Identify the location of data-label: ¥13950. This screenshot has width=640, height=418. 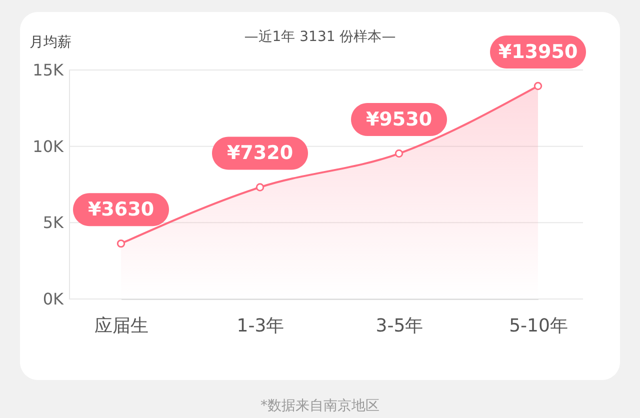
(538, 52).